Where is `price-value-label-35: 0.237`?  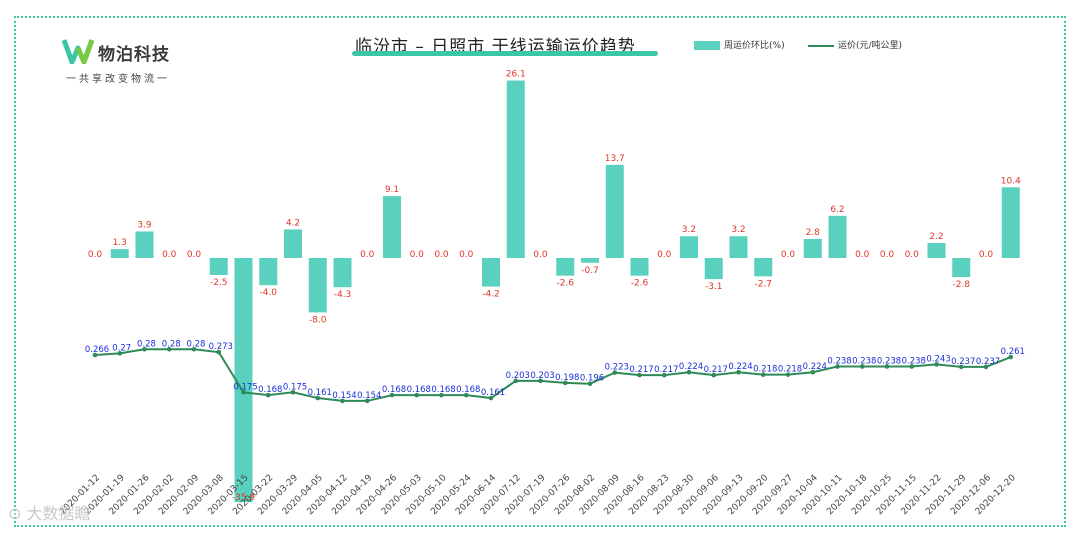 price-value-label-35: 0.237 is located at coordinates (963, 362).